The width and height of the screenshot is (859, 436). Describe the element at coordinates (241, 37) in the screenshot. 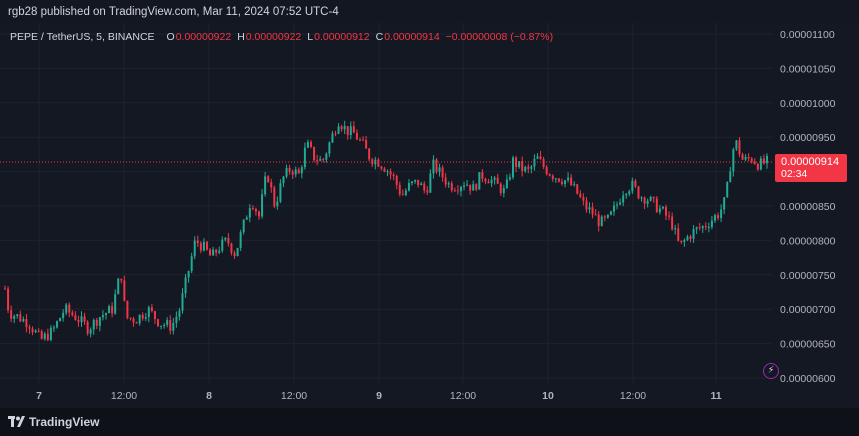

I see `high-label: H` at that location.